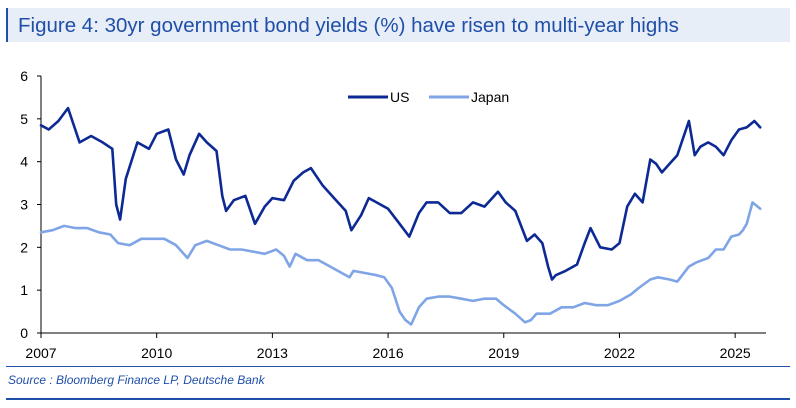 The height and width of the screenshot is (408, 796). What do you see at coordinates (156, 352) in the screenshot?
I see `x-tick-label: 2010` at bounding box center [156, 352].